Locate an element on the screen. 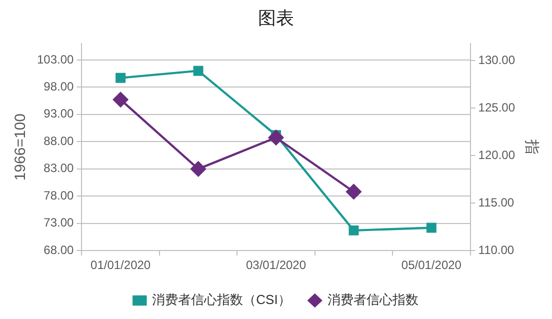  y2-tick-label: 130.00 is located at coordinates (497, 60).